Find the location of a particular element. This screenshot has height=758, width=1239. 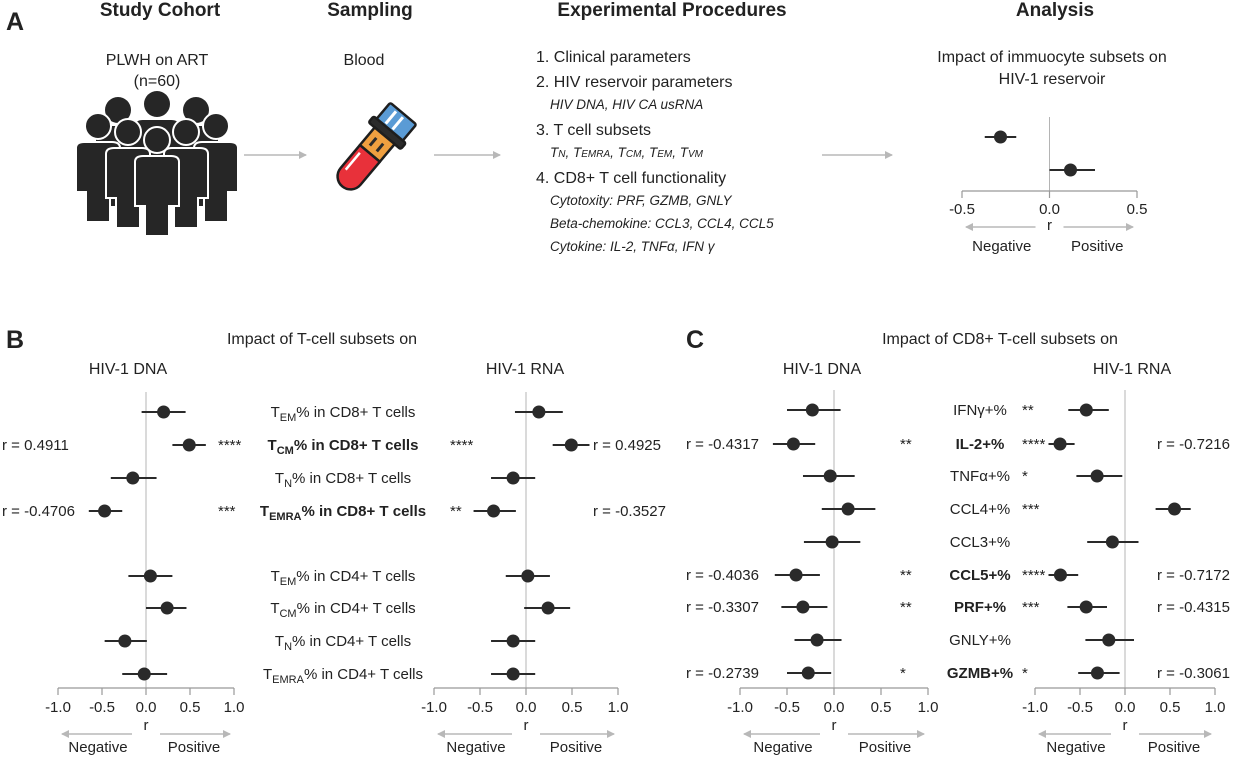

row-label: TN% in CD4+ T cells is located at coordinates (343, 643).